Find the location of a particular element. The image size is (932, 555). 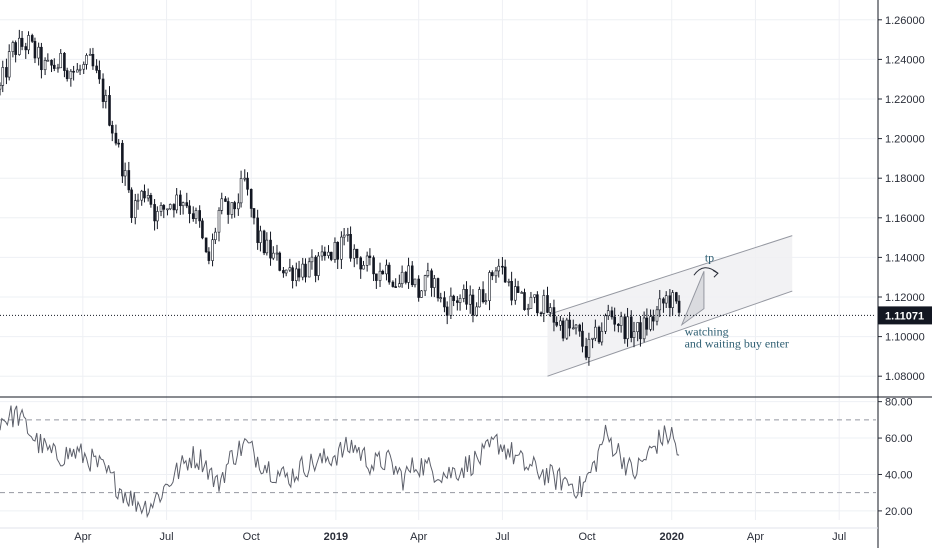

y-tick-label: 1.20000 is located at coordinates (905, 140).